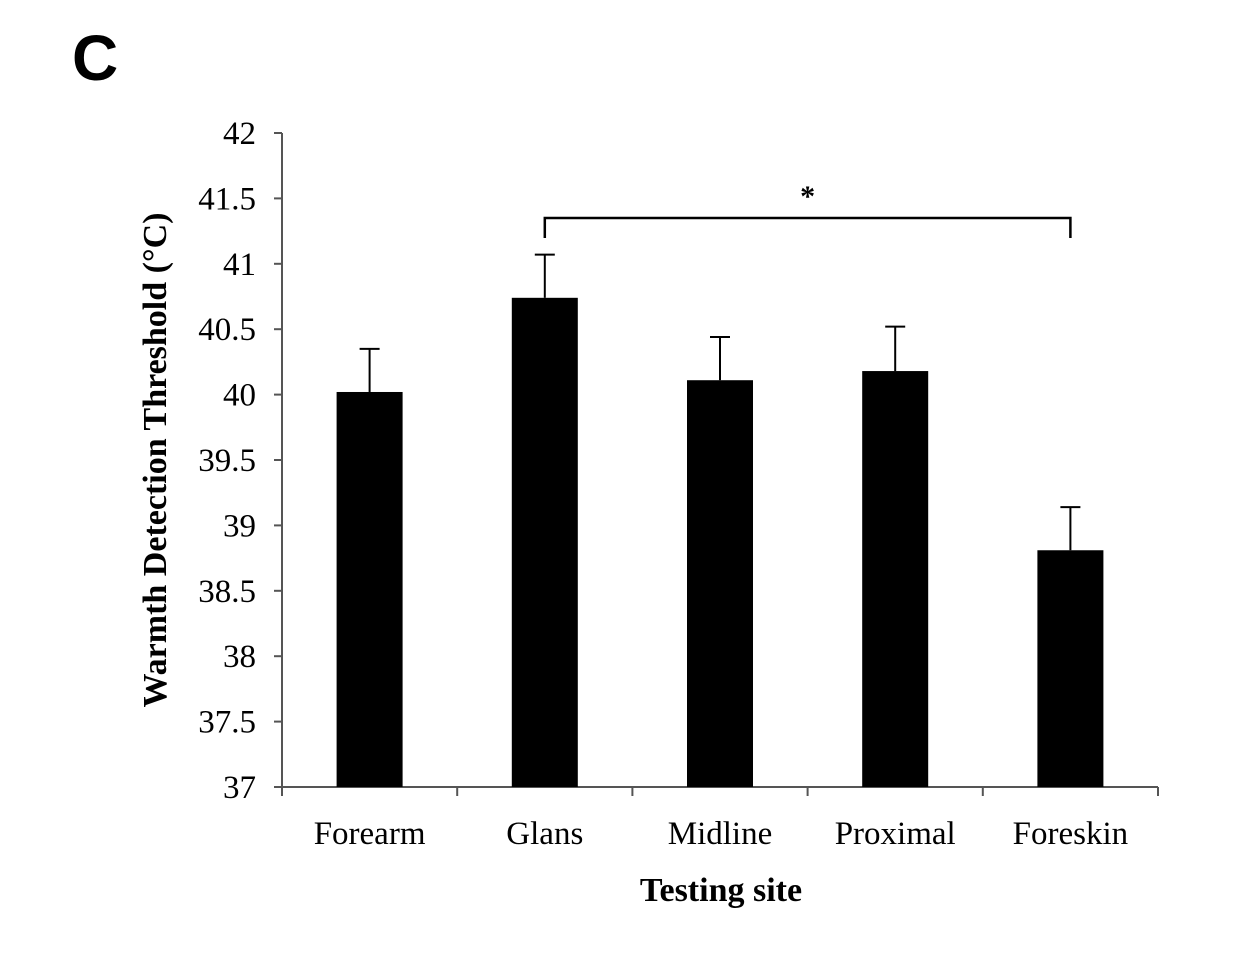 The width and height of the screenshot is (1242, 958). I want to click on x-tick-label: Glans, so click(544, 834).